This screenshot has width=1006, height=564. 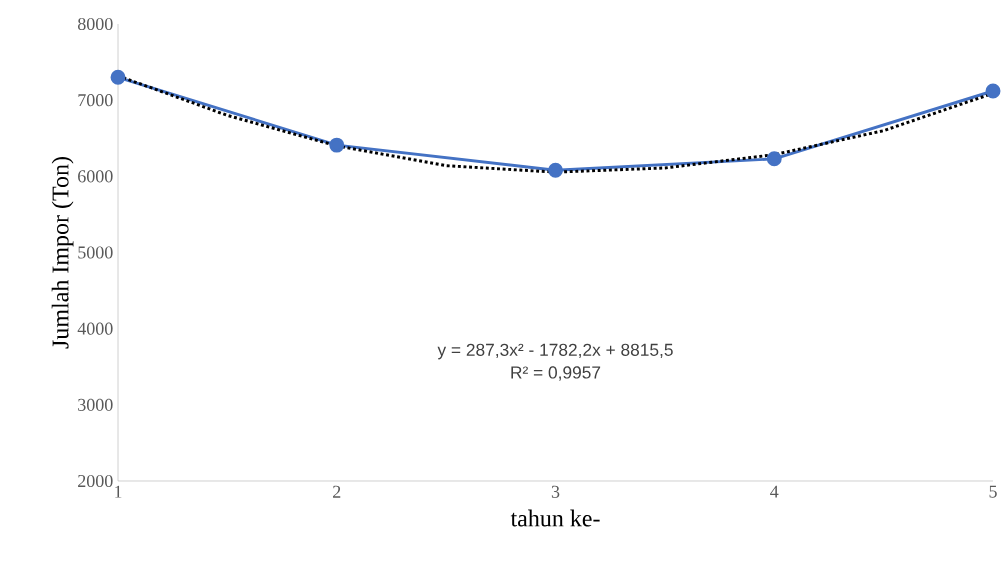 I want to click on x-tick-label: 4, so click(x=774, y=491).